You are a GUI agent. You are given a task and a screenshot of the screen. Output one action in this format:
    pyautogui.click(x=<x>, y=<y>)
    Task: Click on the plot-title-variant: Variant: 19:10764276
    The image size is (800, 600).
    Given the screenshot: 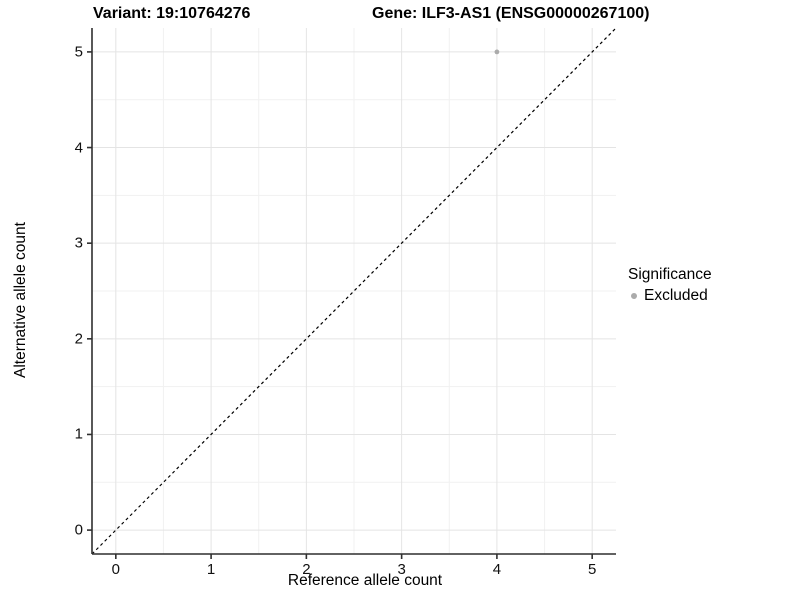 What is the action you would take?
    pyautogui.click(x=172, y=13)
    